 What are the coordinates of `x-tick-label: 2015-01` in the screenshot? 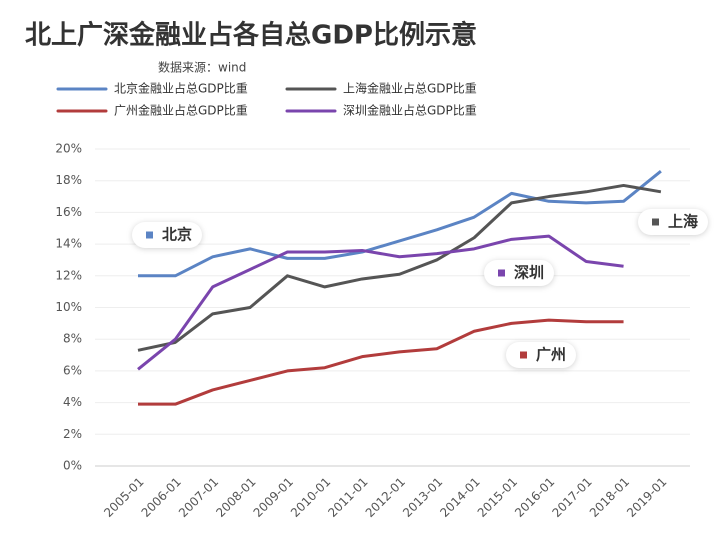 It's located at (497, 497).